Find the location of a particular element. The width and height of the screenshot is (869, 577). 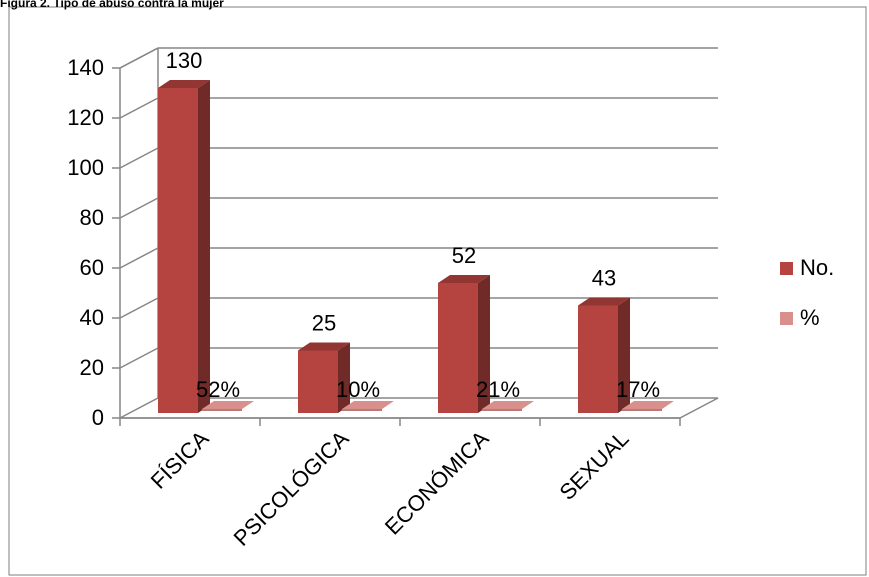

y-tick-label: 60 is located at coordinates (92, 267).